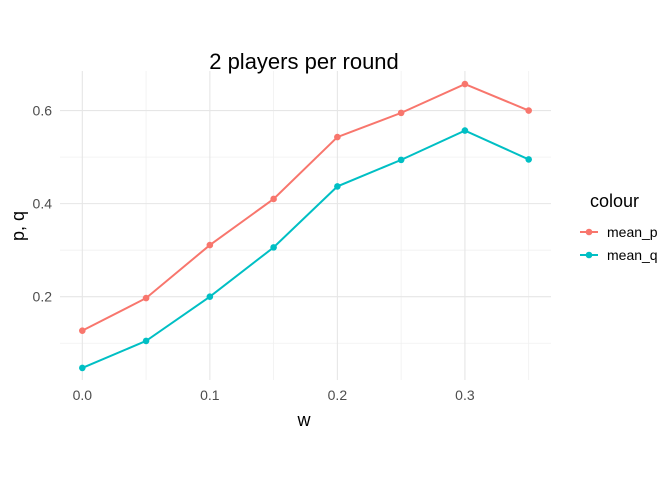 Image resolution: width=672 pixels, height=480 pixels. I want to click on x-tick-label: 0.1, so click(210, 395).